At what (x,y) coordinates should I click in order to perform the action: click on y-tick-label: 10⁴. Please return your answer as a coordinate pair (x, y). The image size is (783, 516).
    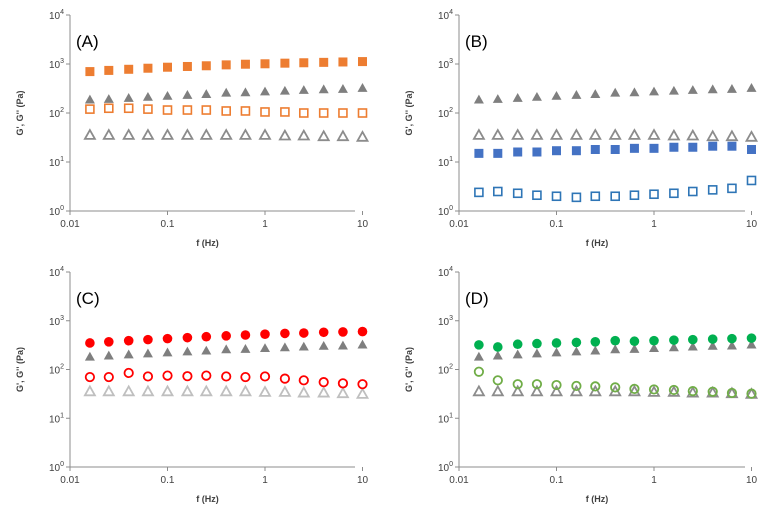
    Looking at the image, I should click on (56, 272).